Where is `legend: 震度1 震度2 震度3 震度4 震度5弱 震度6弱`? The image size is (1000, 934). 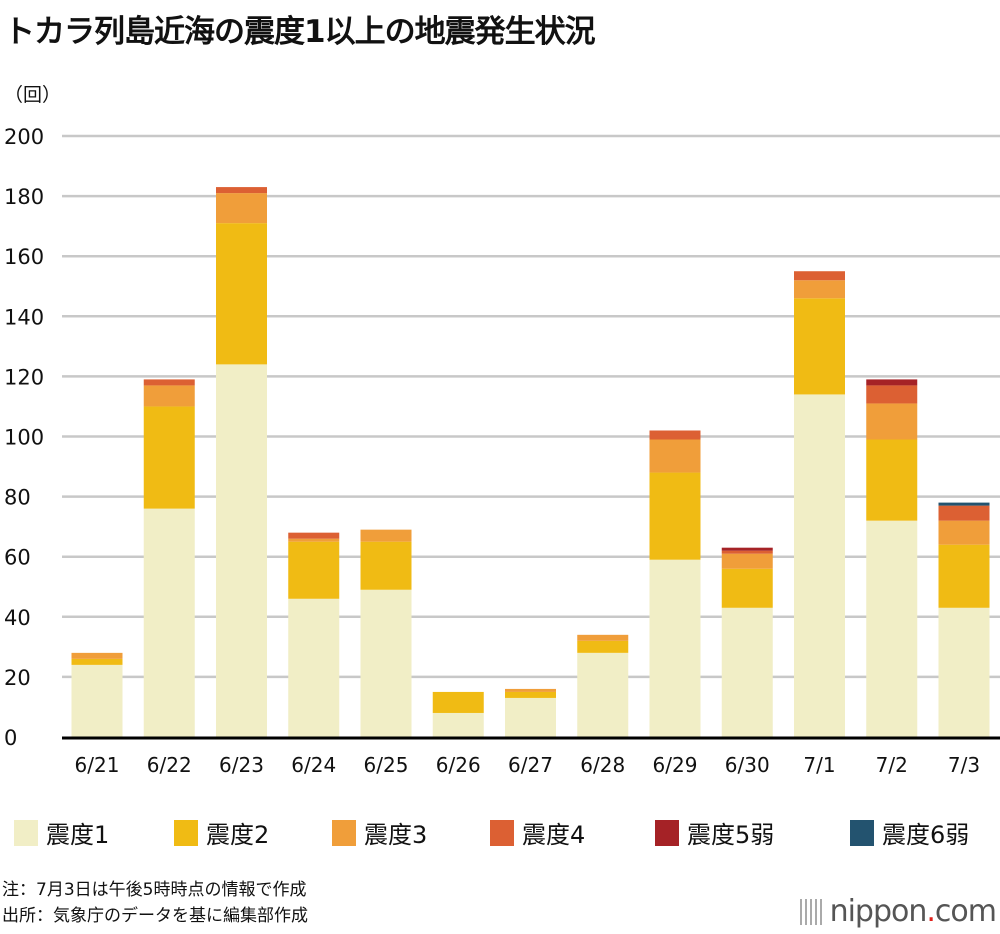 legend: 震度1 震度2 震度3 震度4 震度5弱 震度6弱 is located at coordinates (507, 832).